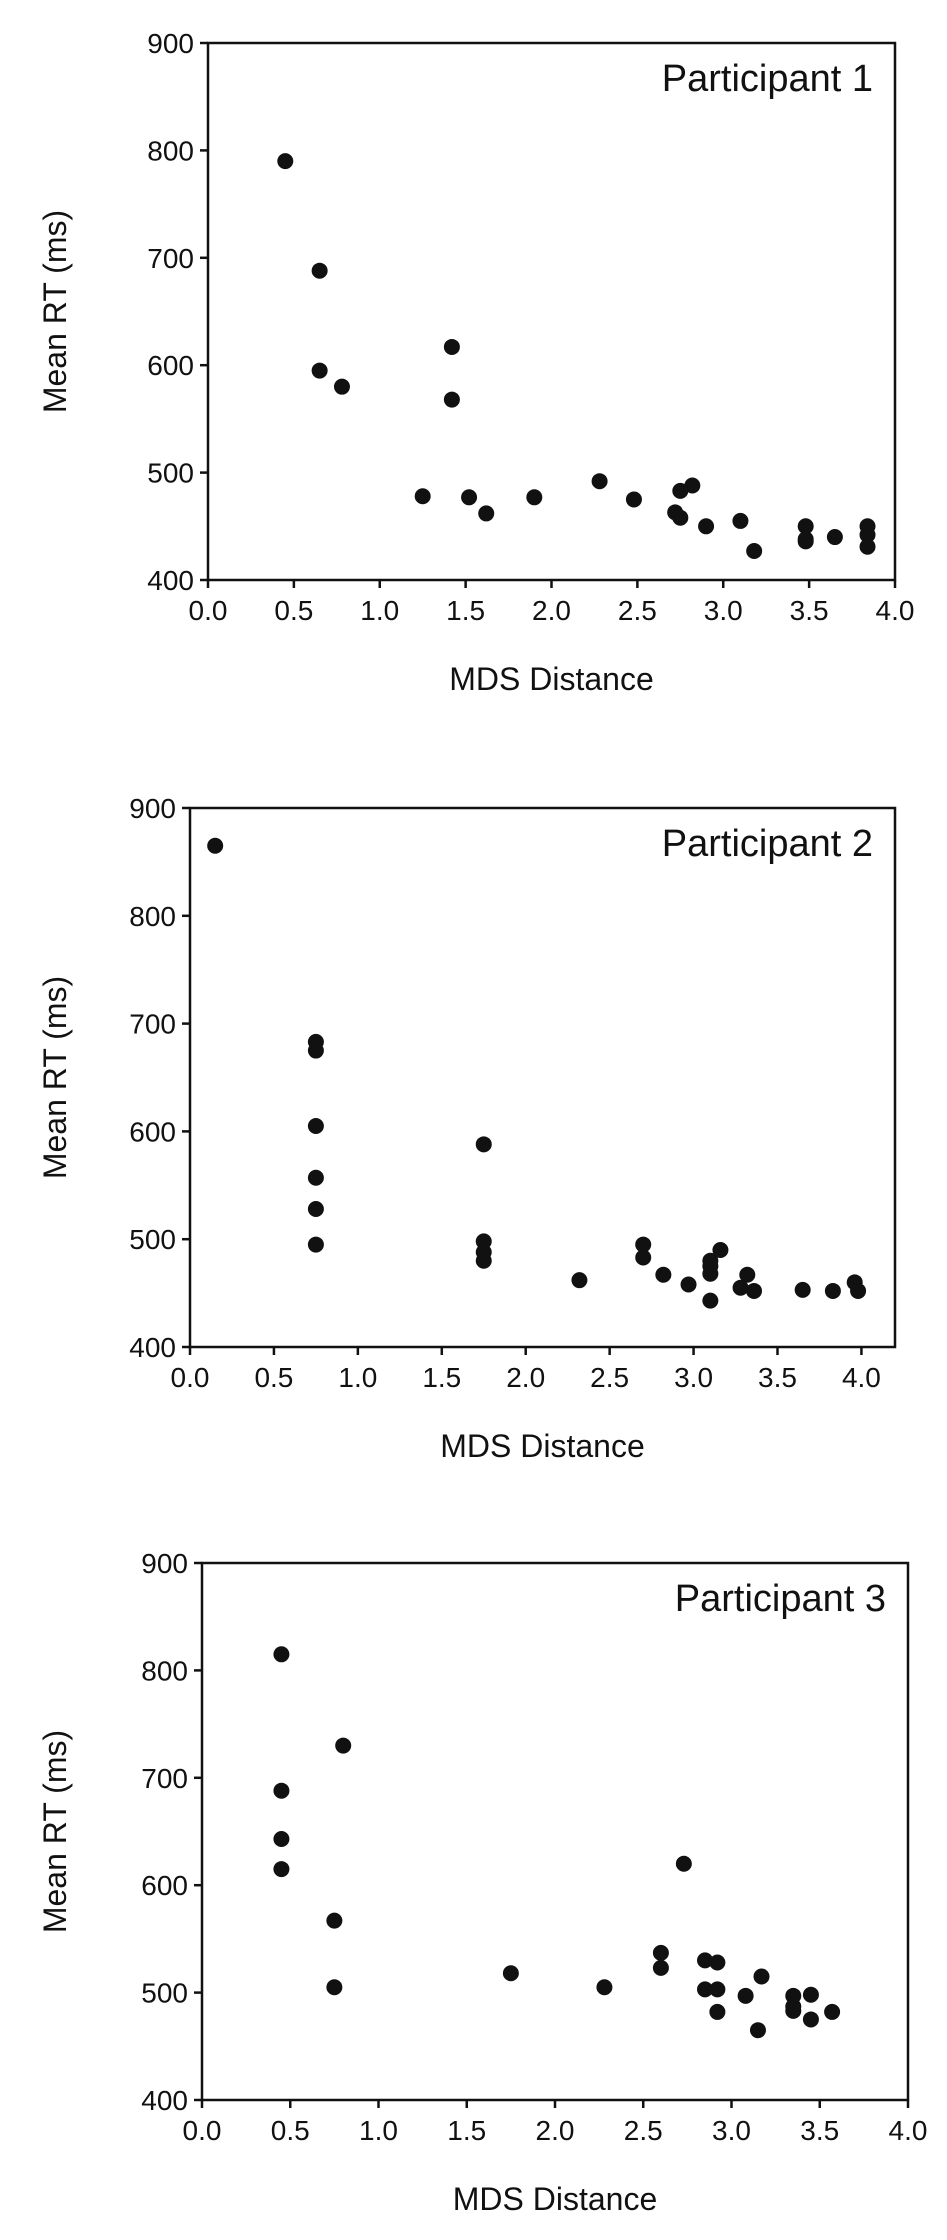 The height and width of the screenshot is (2240, 947). Describe the element at coordinates (767, 79) in the screenshot. I see `panel-title: Participant 1` at that location.